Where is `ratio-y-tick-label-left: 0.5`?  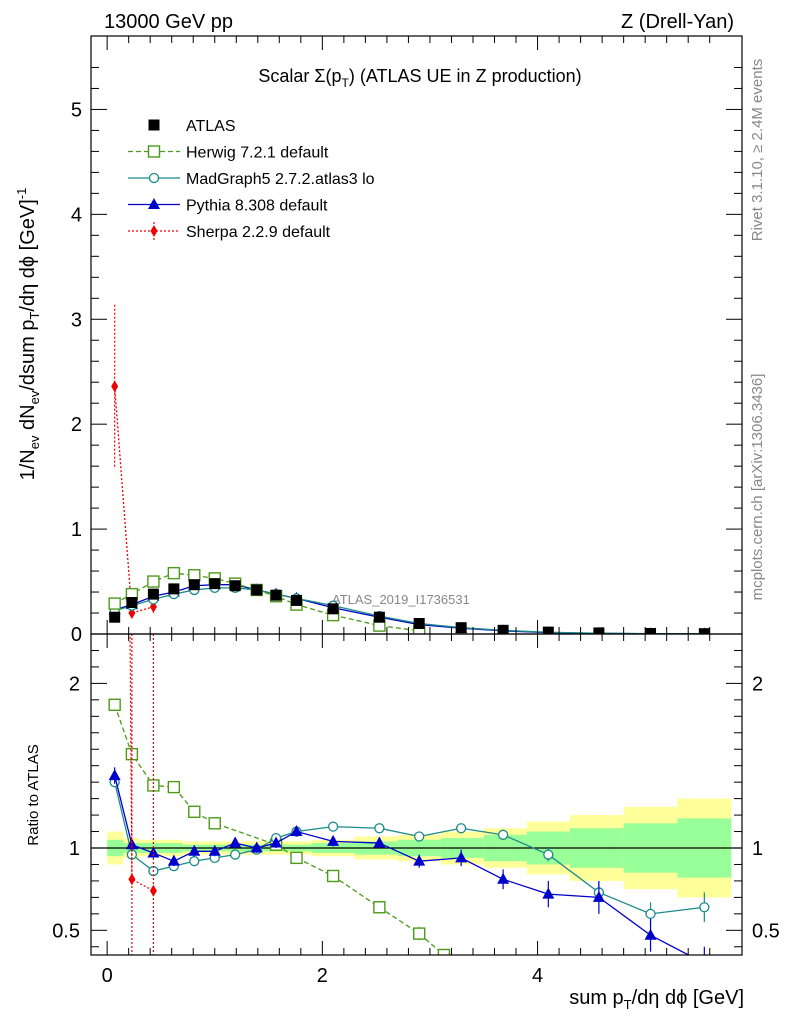
ratio-y-tick-label-left: 0.5 is located at coordinates (66, 931).